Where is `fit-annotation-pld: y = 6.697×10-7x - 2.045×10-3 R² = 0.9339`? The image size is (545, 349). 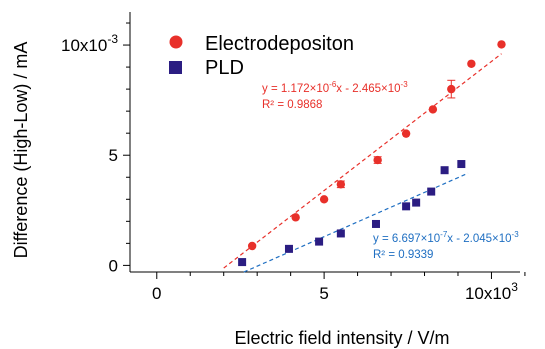 fit-annotation-pld: y = 6.697×10-7x - 2.045×10-3 R² = 0.9339 is located at coordinates (446, 245).